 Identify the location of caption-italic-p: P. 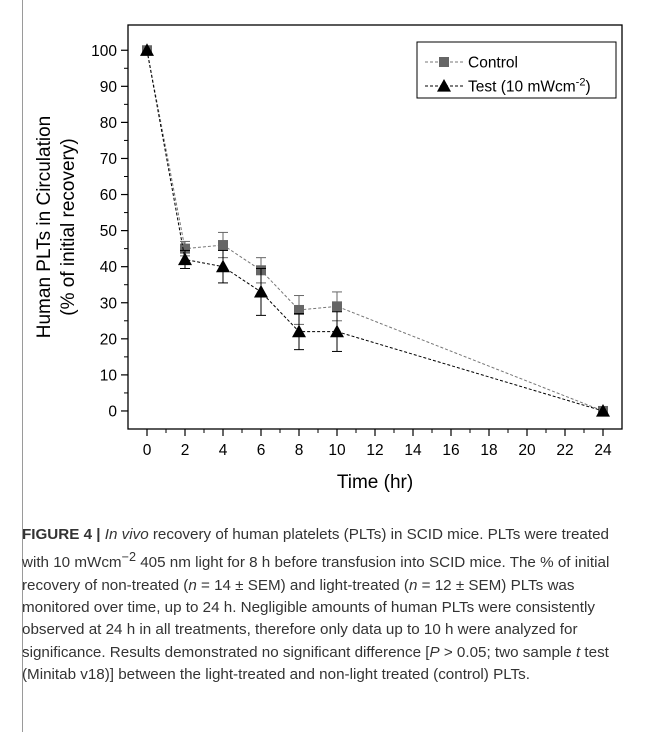
(434, 652).